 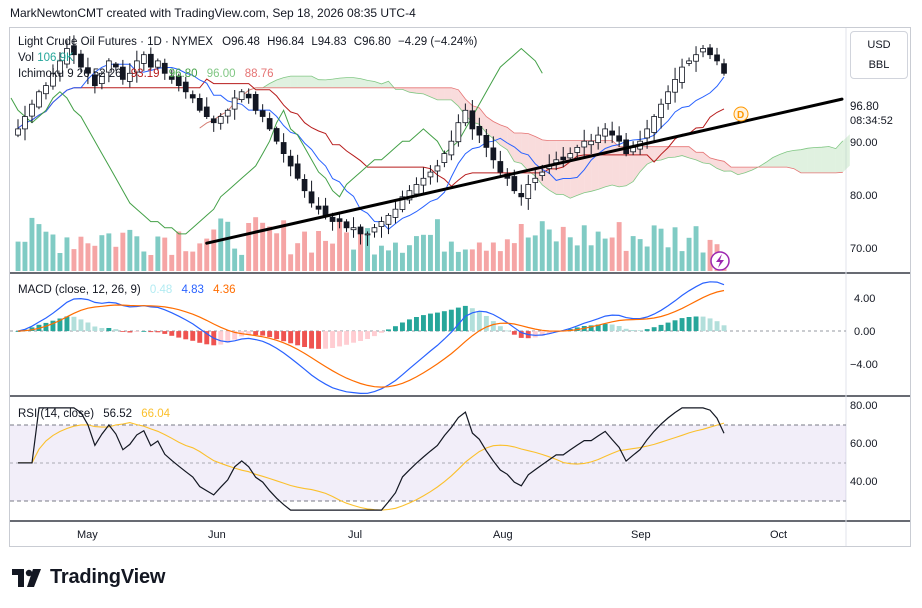 I want to click on legend-vol-label: Vol, so click(x=26, y=58).